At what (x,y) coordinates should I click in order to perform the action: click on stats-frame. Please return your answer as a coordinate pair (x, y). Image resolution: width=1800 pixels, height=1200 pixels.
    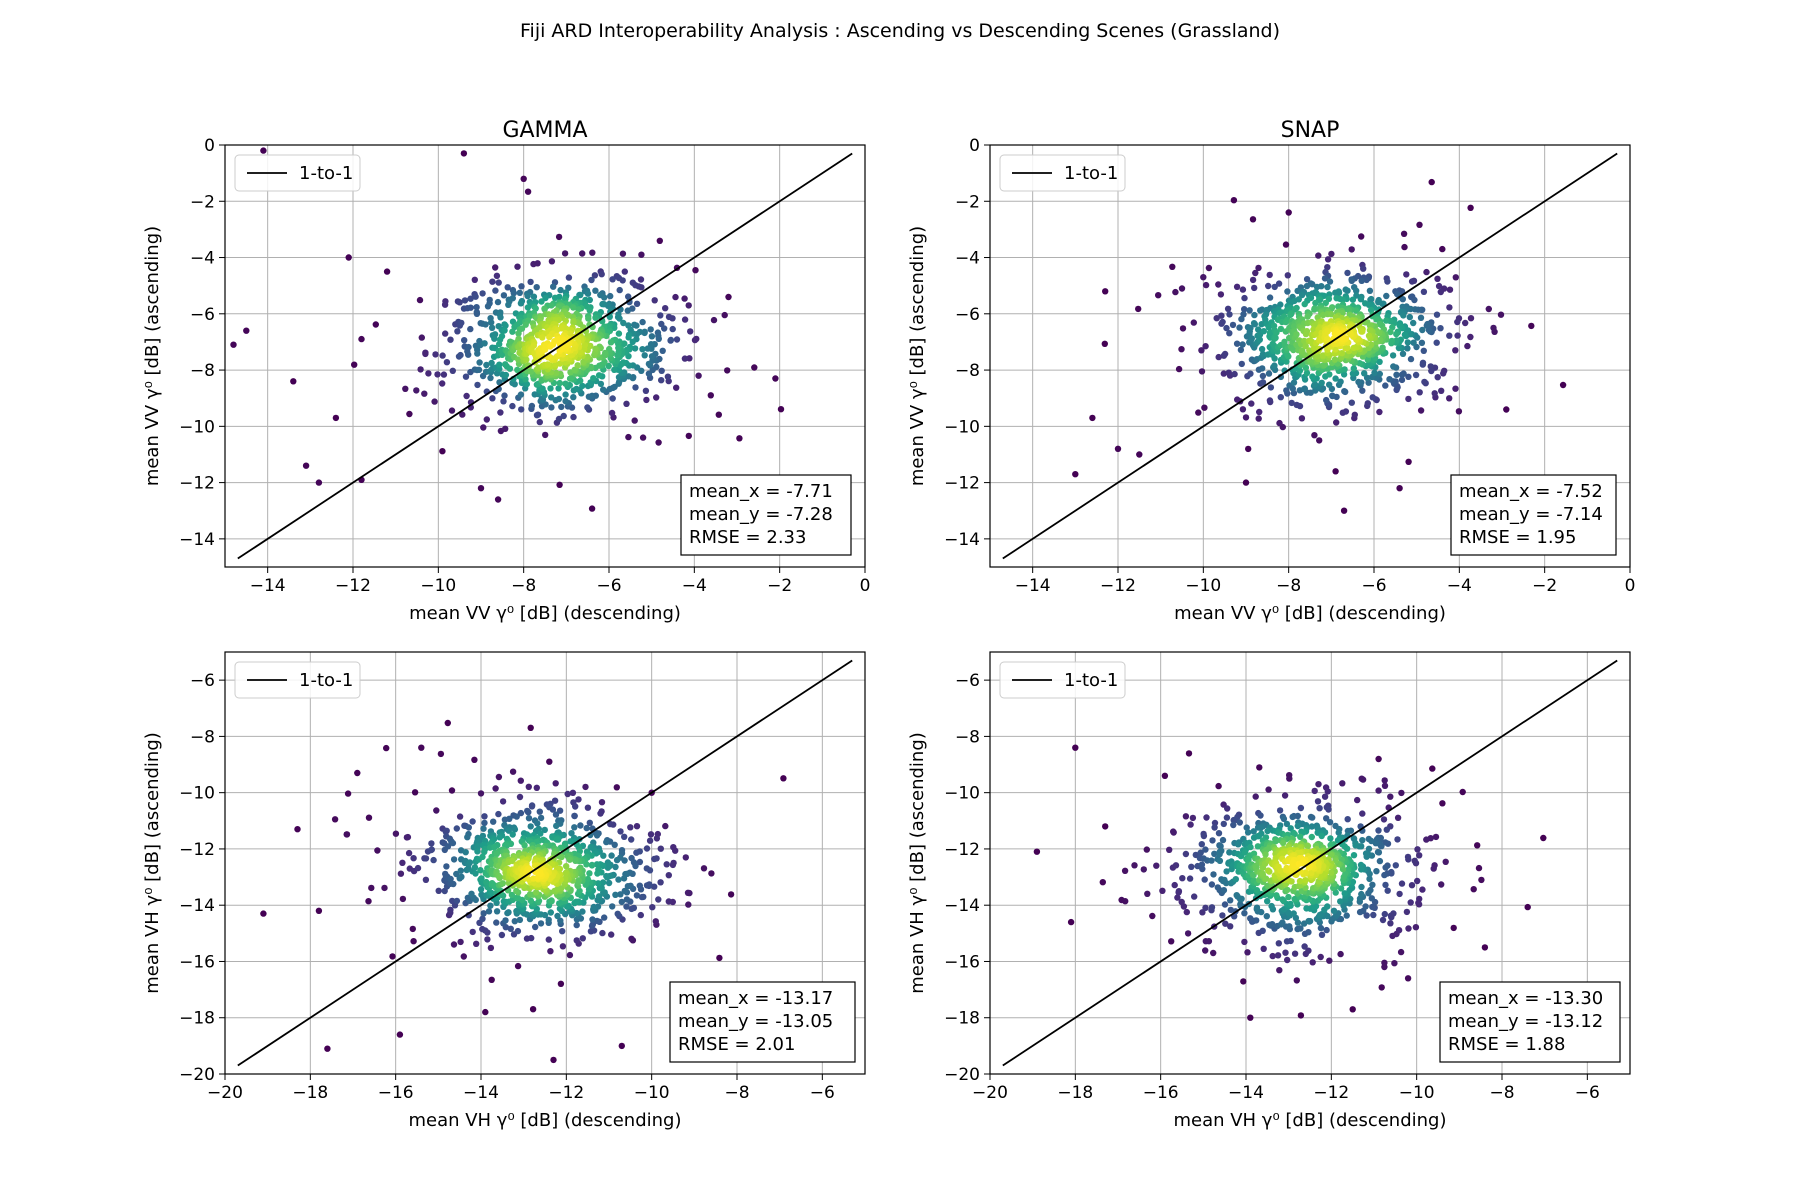
    Looking at the image, I should click on (1533, 515).